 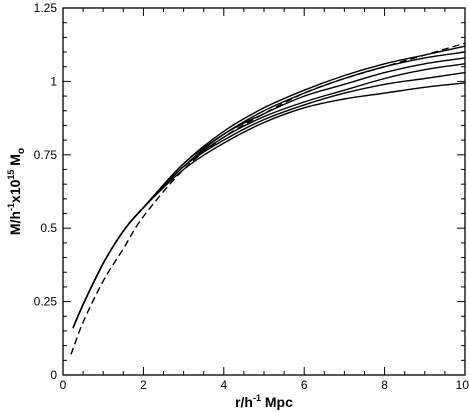 I want to click on x-tick-label: 6, so click(x=304, y=385).